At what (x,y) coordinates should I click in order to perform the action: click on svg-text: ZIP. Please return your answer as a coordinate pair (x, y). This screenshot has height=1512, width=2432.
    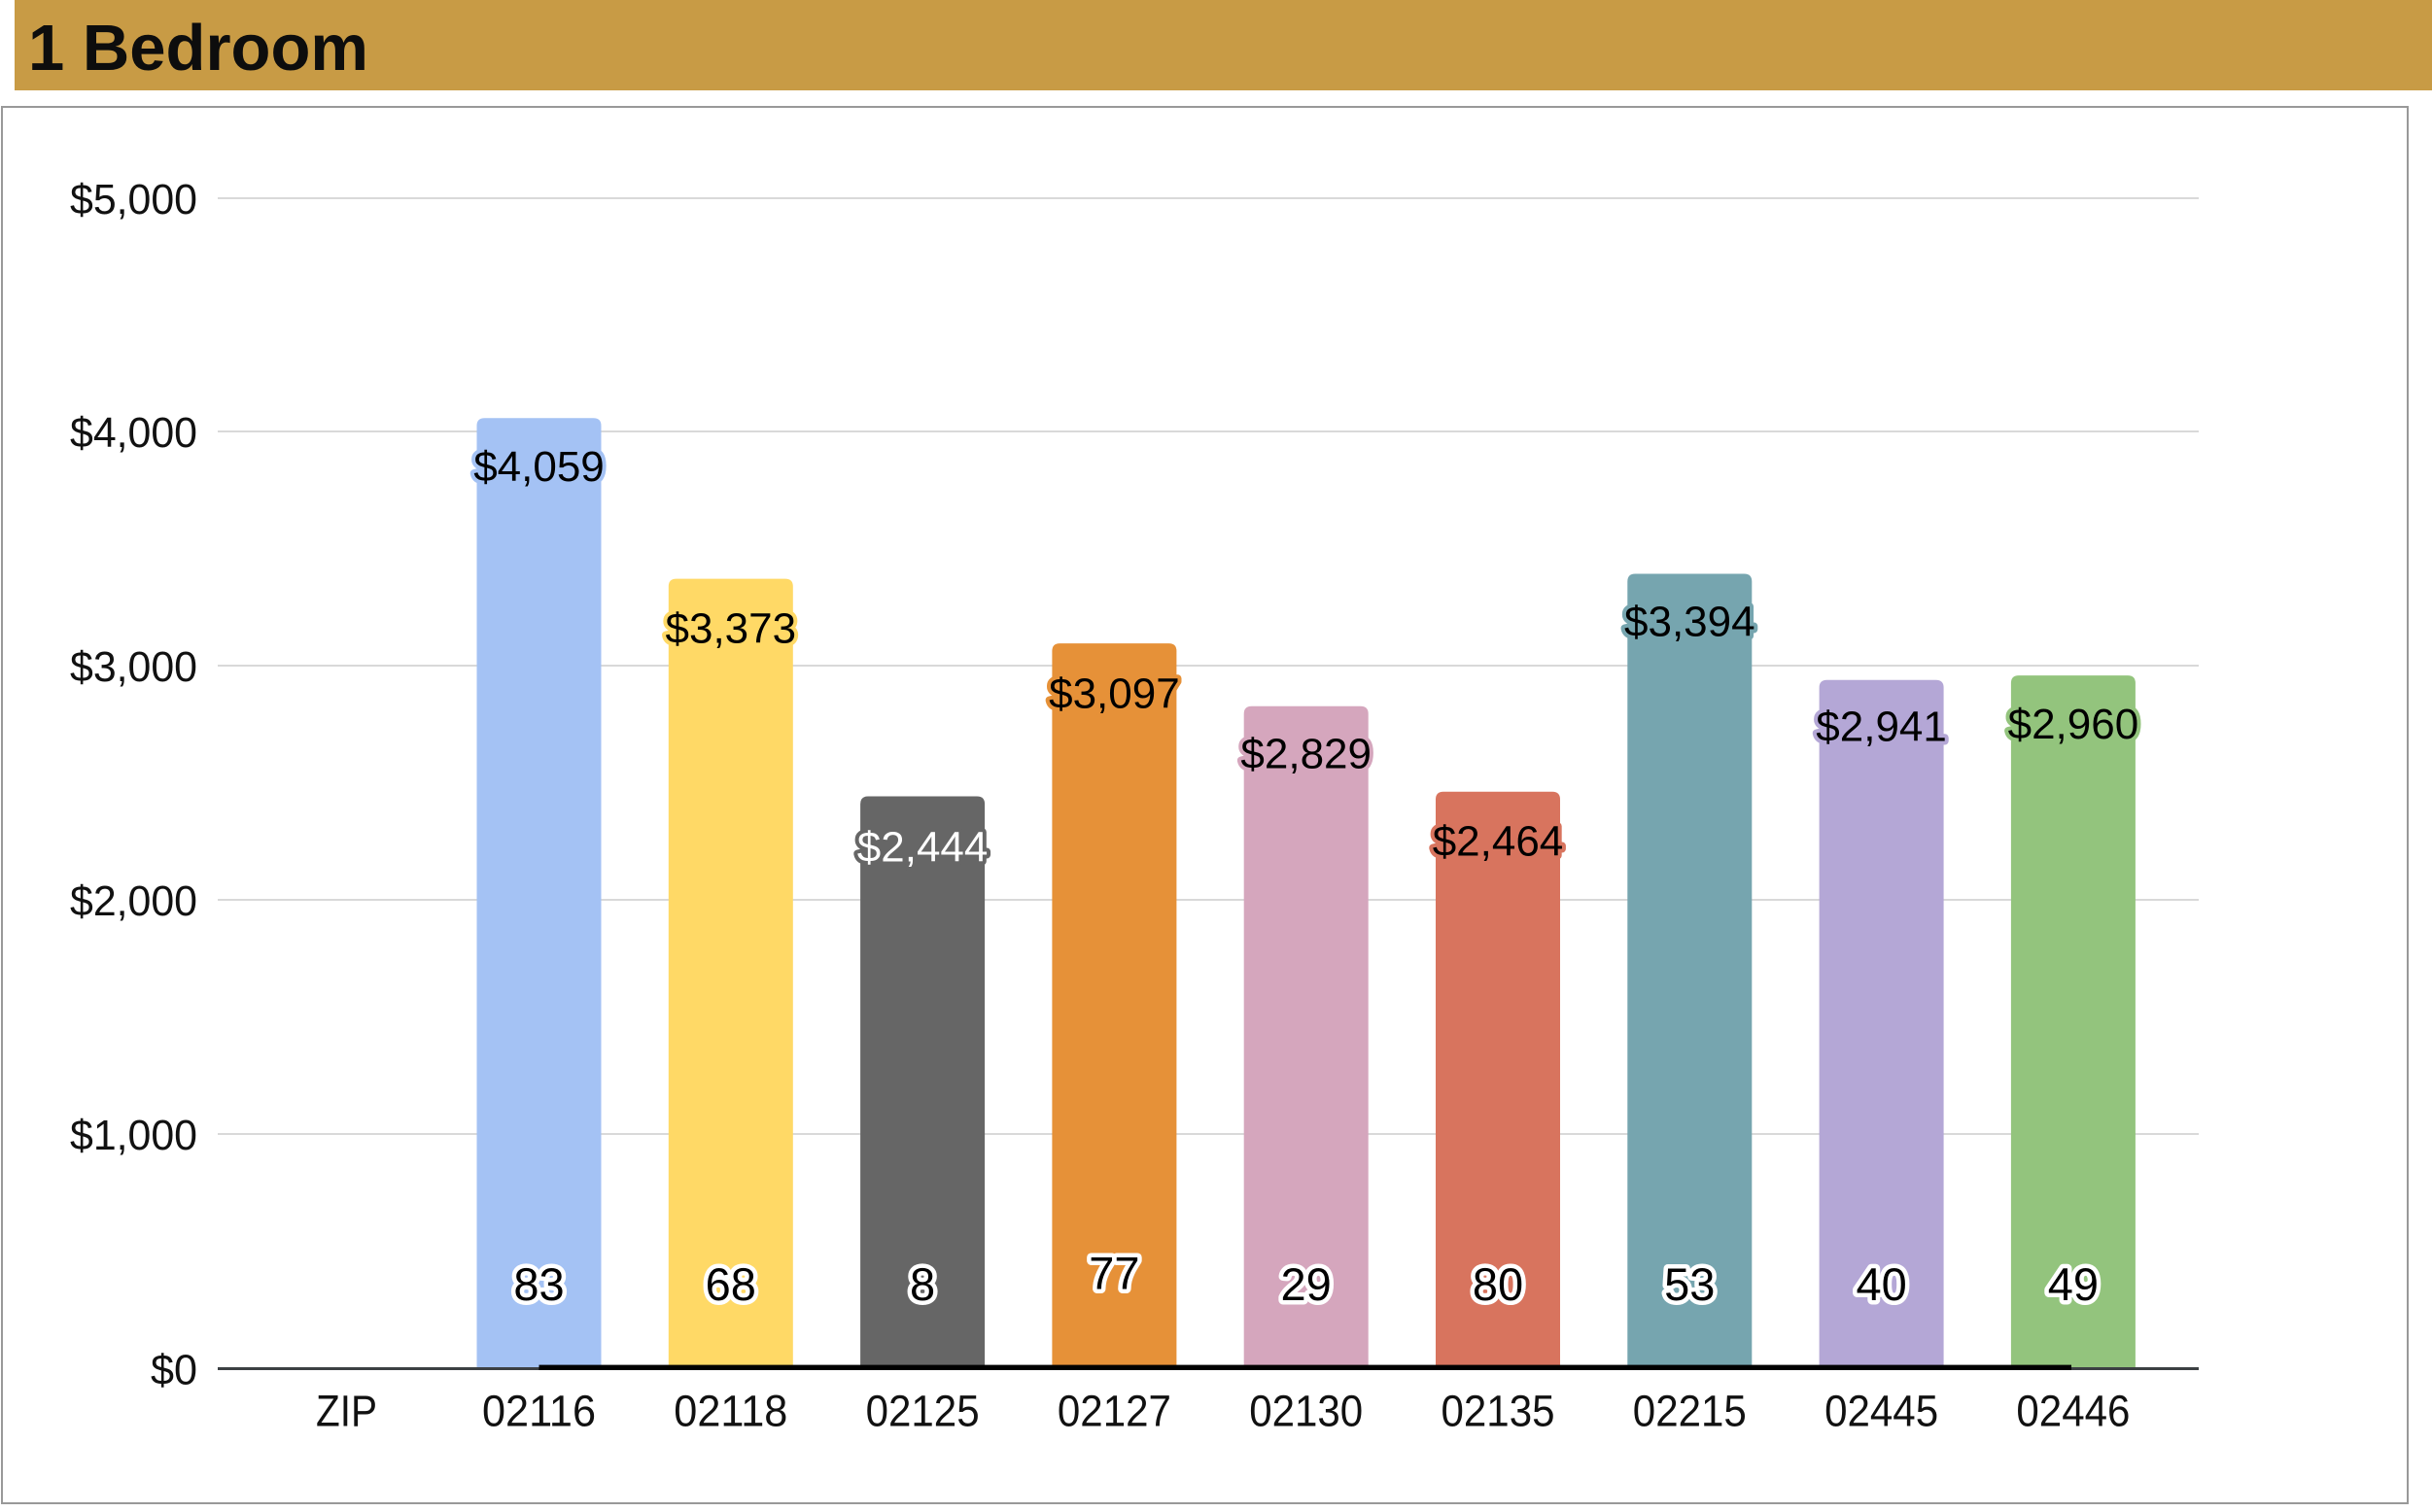
    Looking at the image, I should click on (346, 1412).